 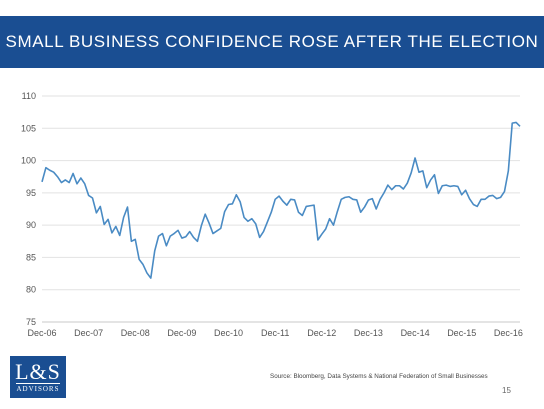 What do you see at coordinates (31, 193) in the screenshot?
I see `y-tick-label: 95` at bounding box center [31, 193].